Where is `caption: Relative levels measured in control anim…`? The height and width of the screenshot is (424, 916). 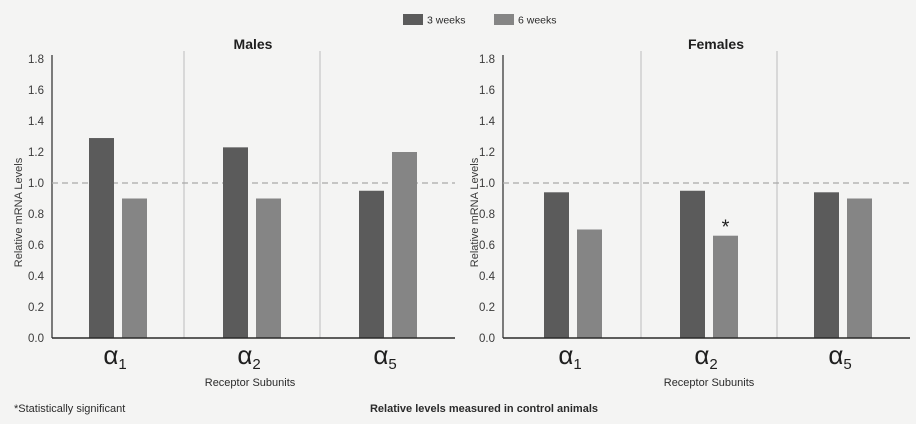
caption: Relative levels measured in control anim… is located at coordinates (484, 409).